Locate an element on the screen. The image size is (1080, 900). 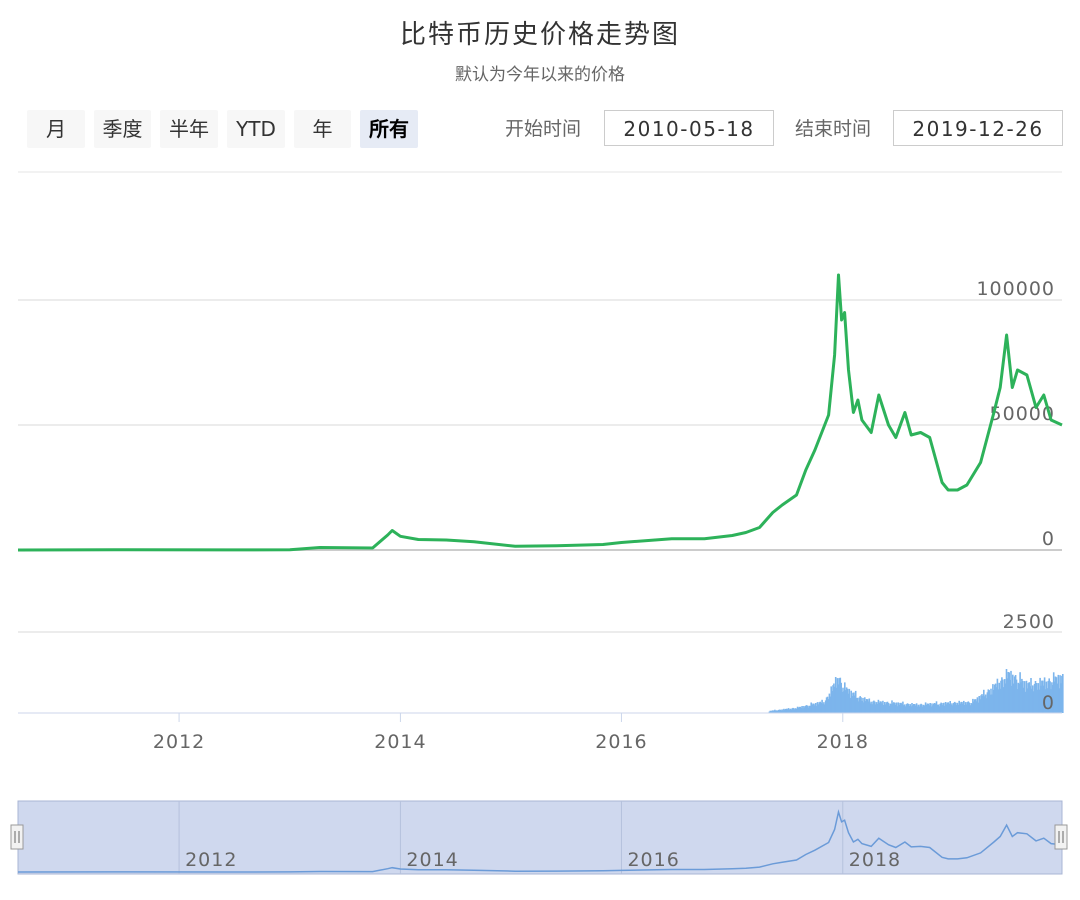
end-date-input: 2019-12-26 is located at coordinates (978, 128).